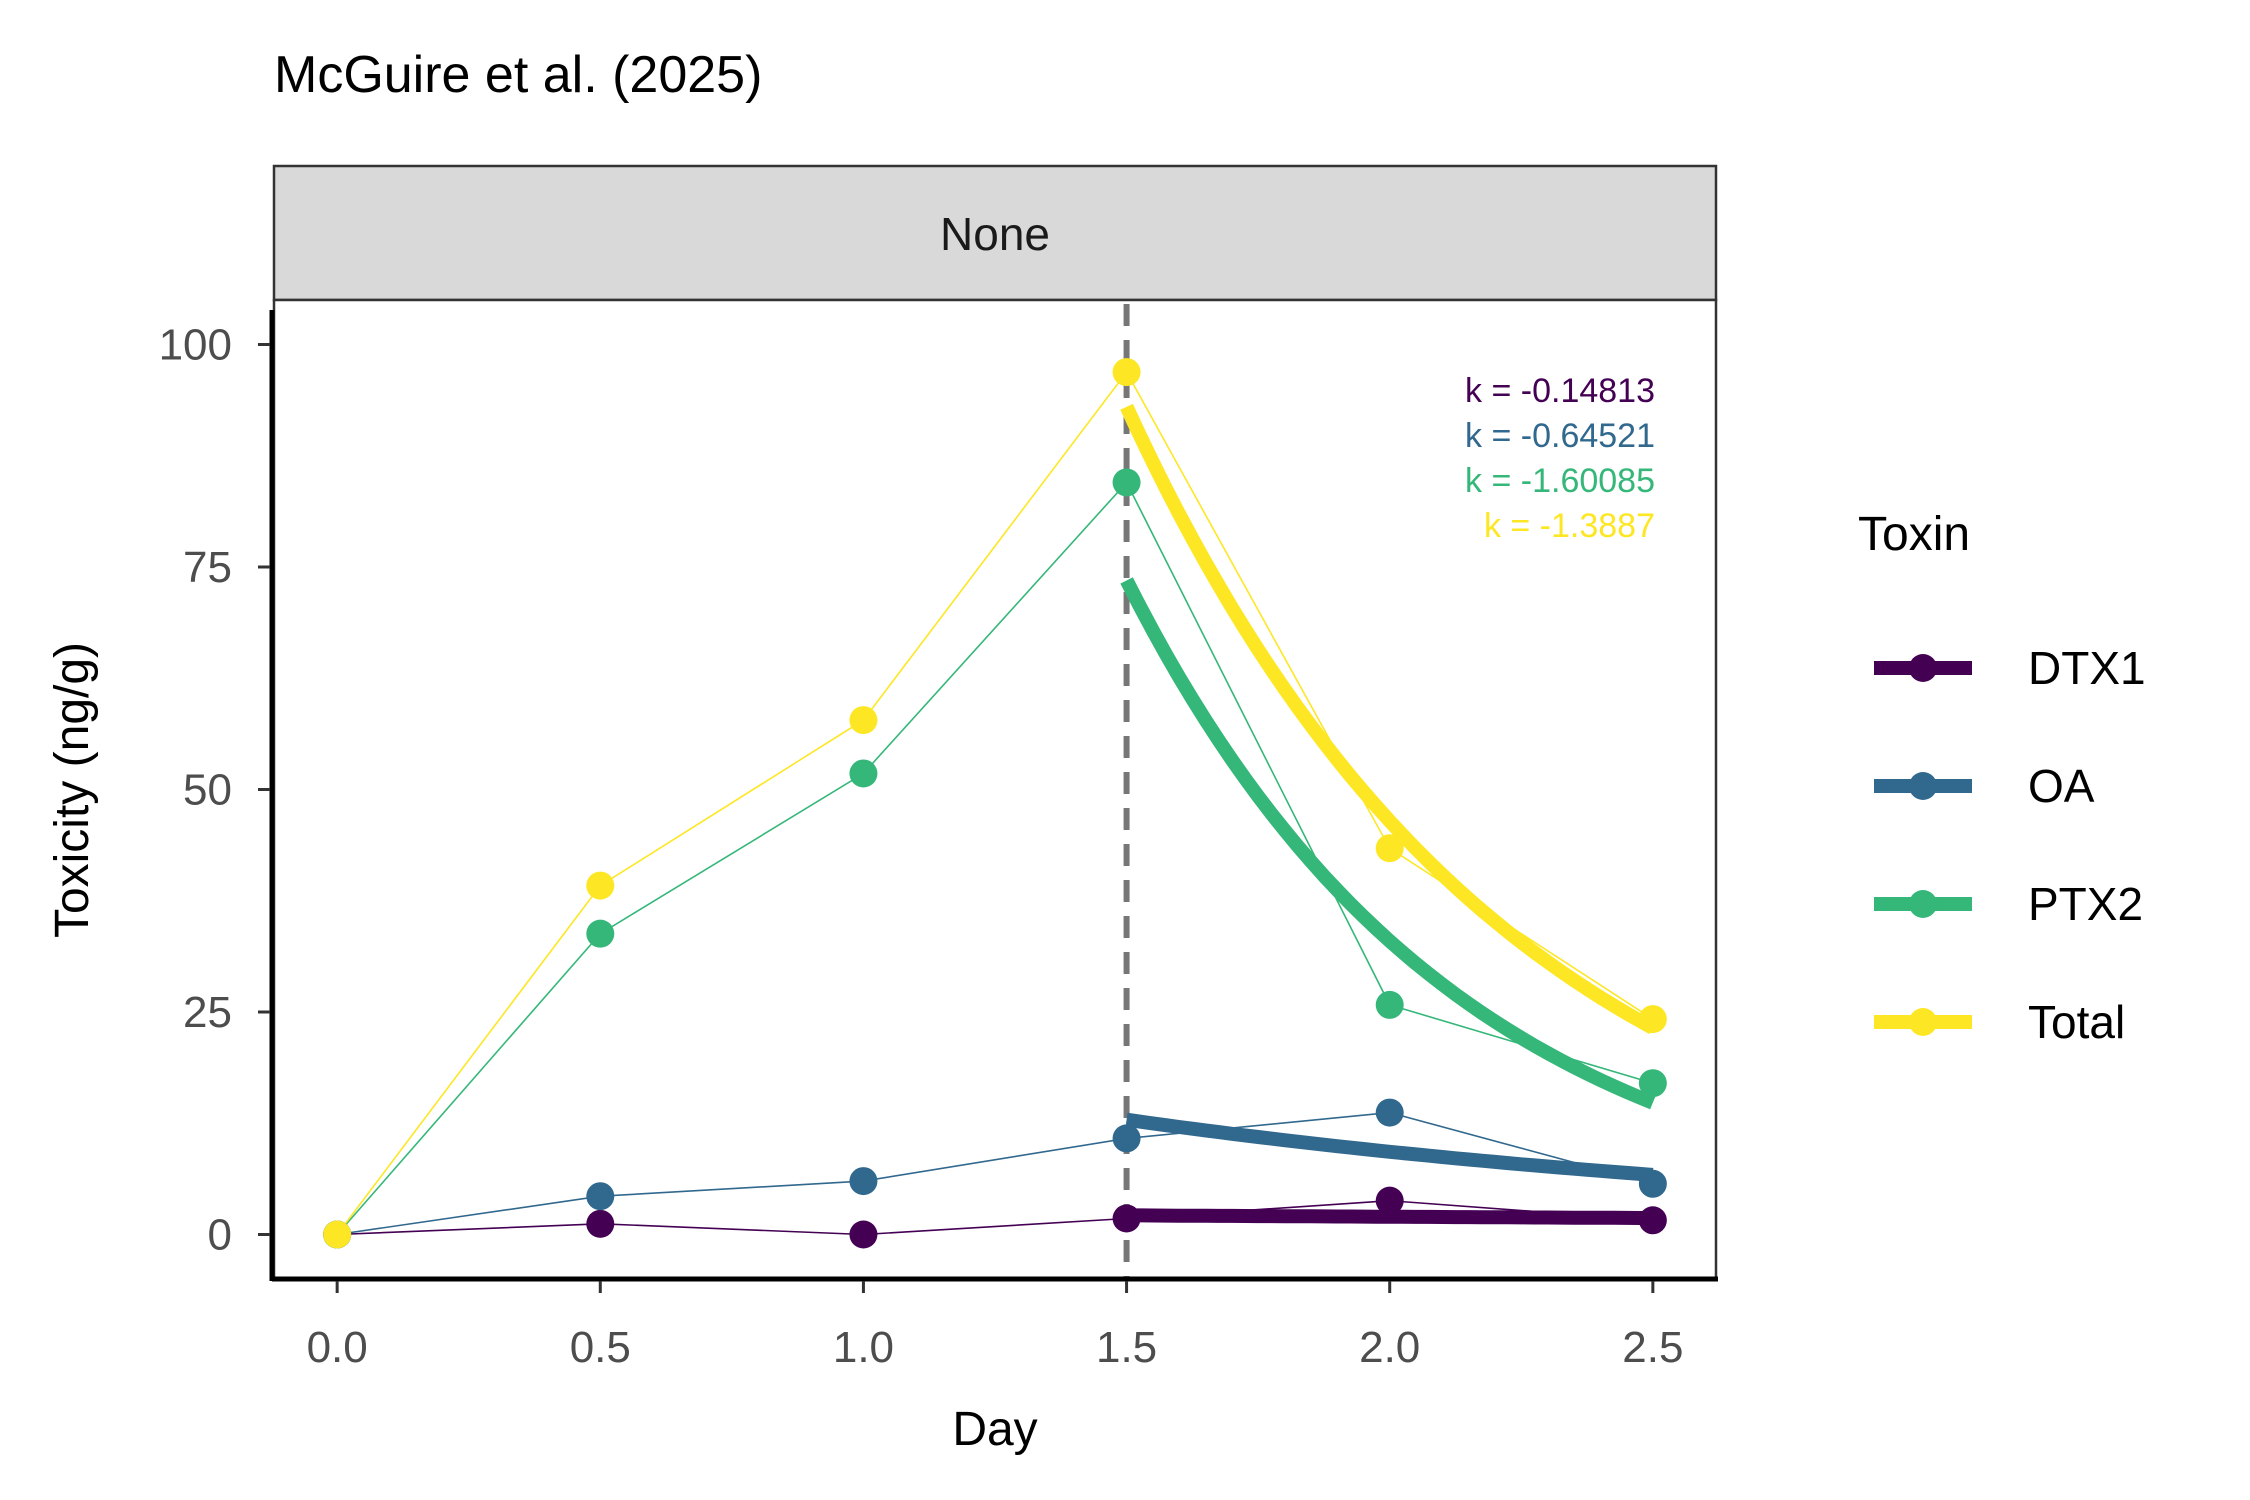 Image resolution: width=2250 pixels, height=1500 pixels. I want to click on legend-label-total: Total, so click(2076, 1022).